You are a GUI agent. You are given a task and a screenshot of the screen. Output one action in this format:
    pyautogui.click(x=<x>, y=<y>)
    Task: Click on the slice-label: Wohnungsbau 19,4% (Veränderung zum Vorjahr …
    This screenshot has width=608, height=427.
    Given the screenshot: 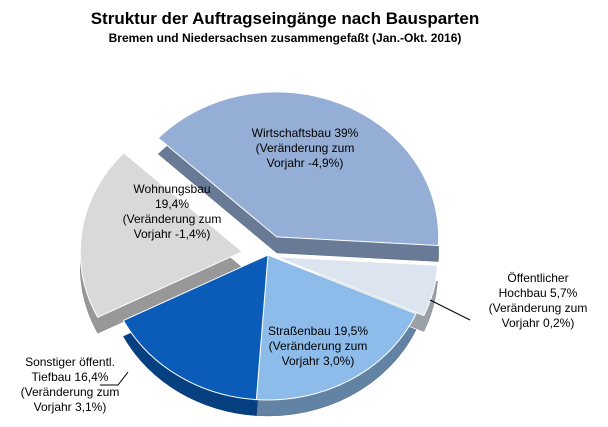 What is the action you would take?
    pyautogui.click(x=172, y=211)
    